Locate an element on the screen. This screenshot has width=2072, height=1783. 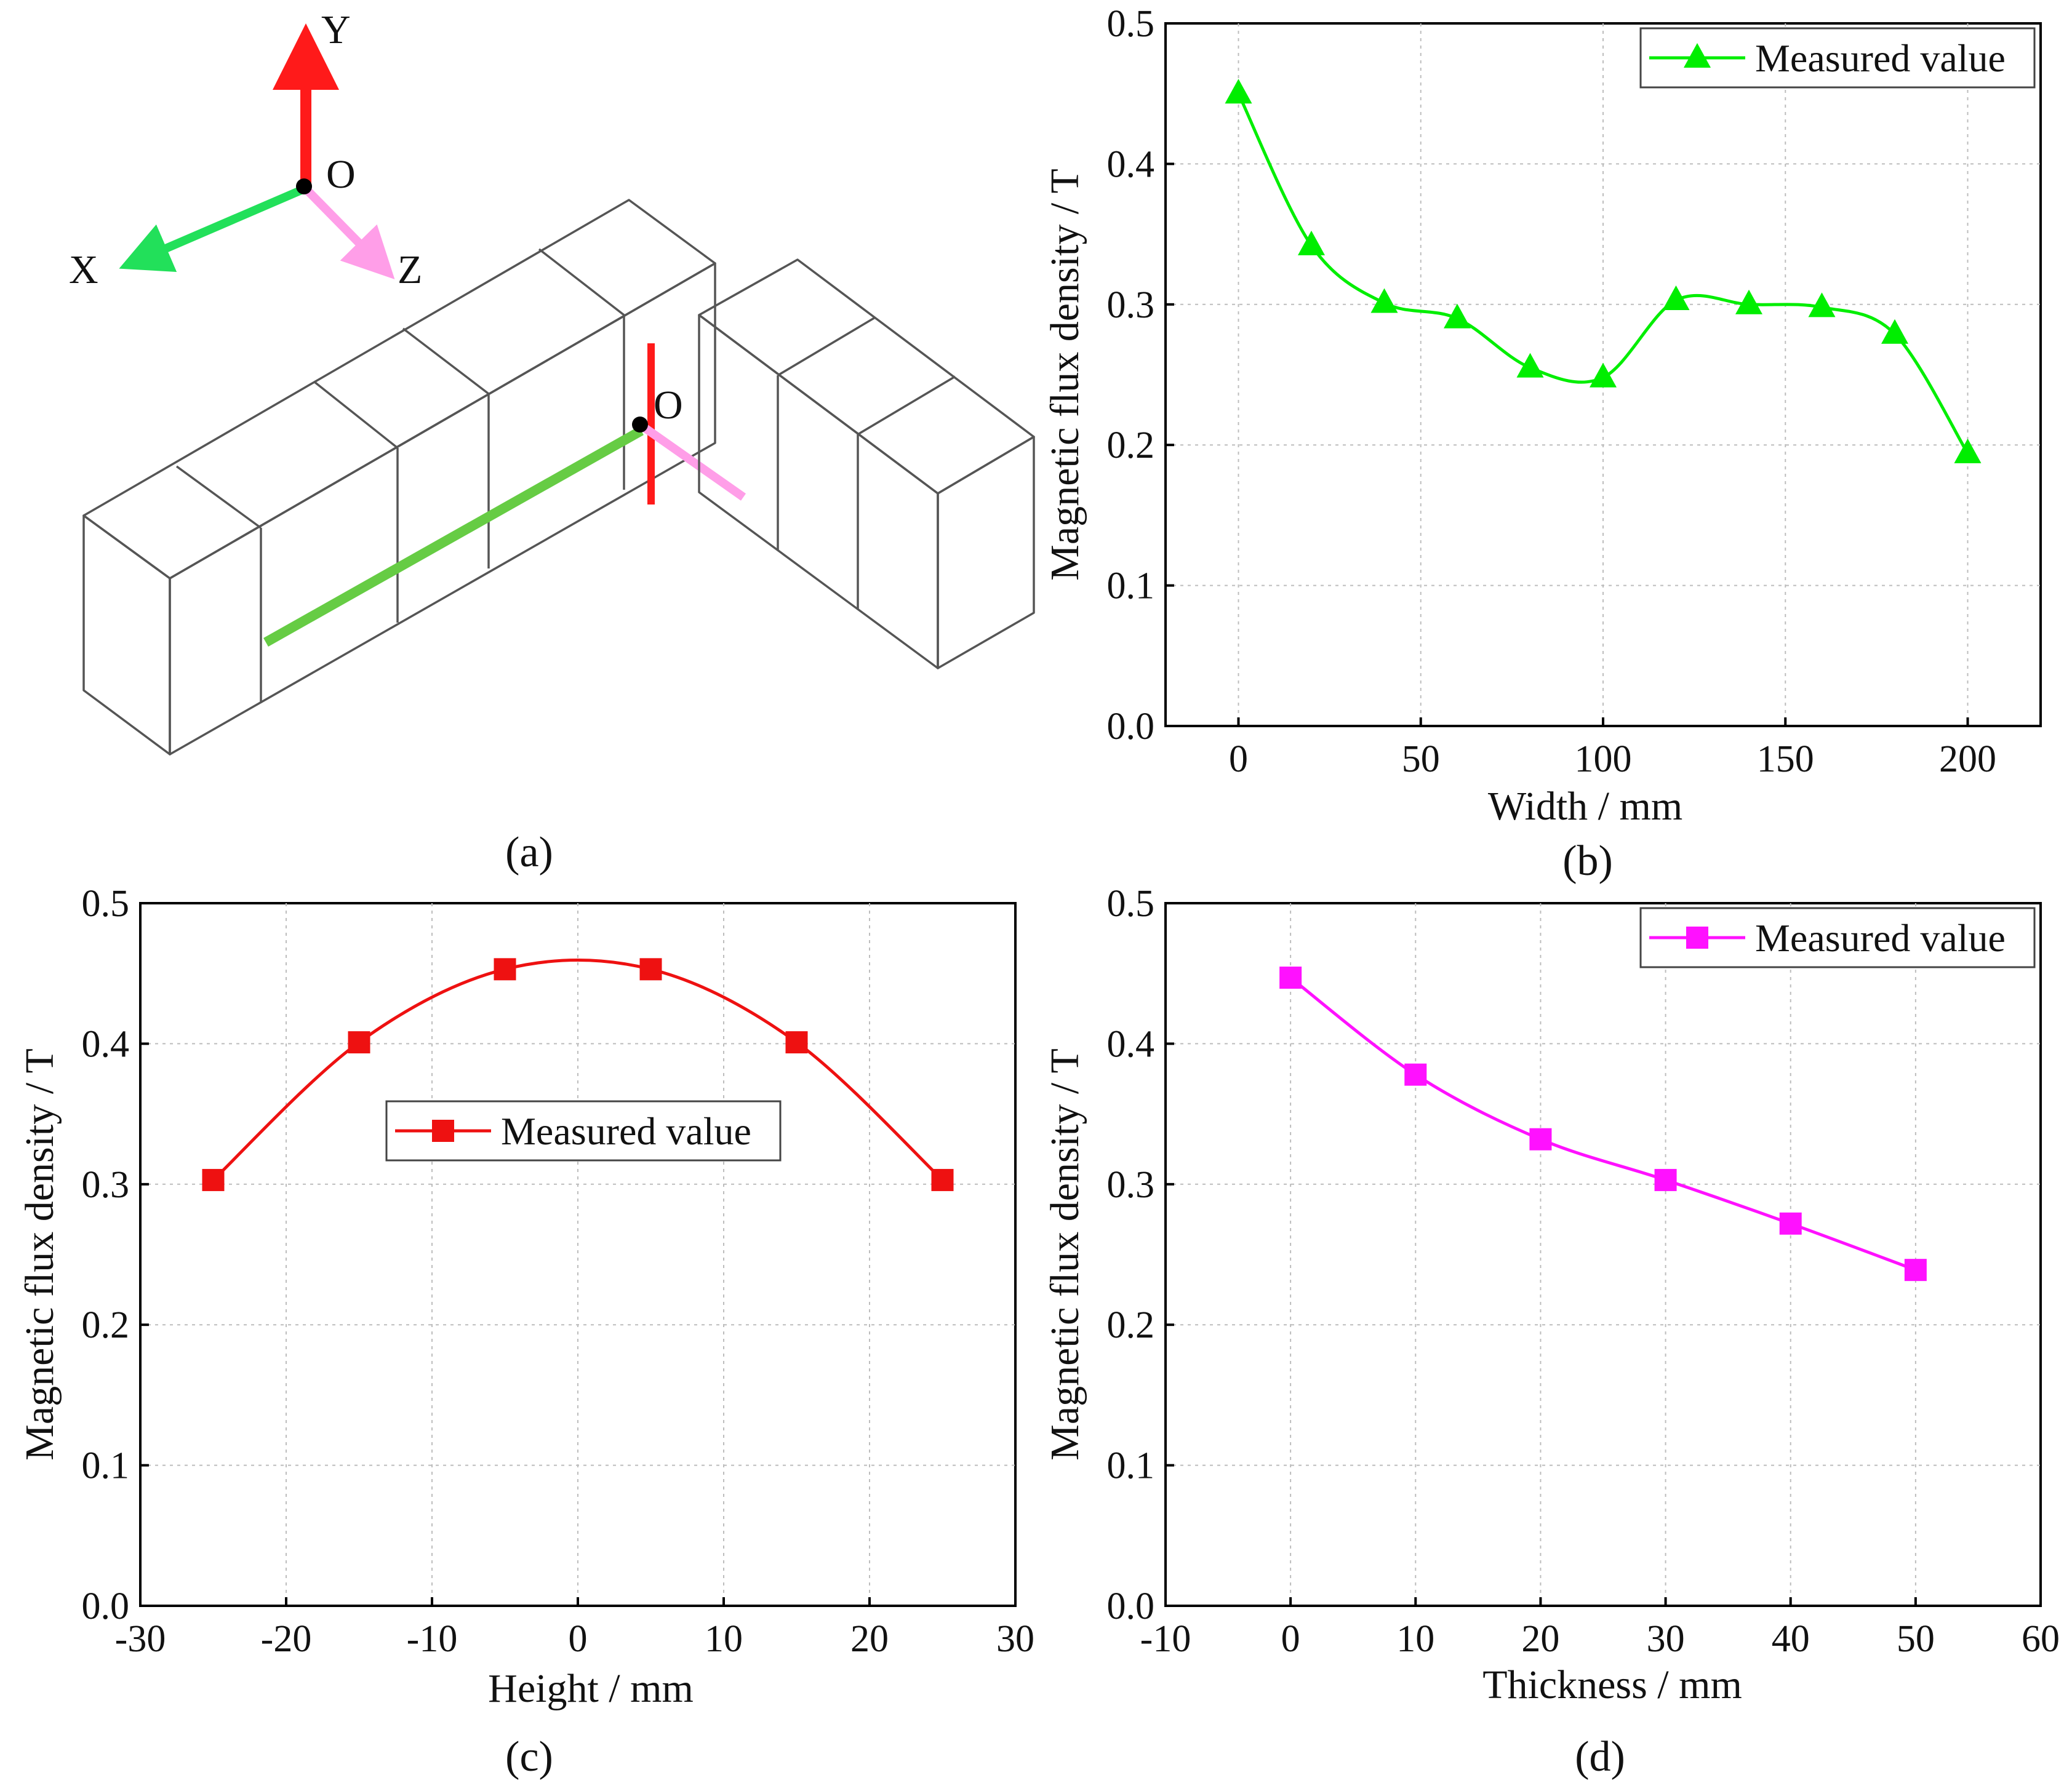
origin-dot is located at coordinates (304, 186).